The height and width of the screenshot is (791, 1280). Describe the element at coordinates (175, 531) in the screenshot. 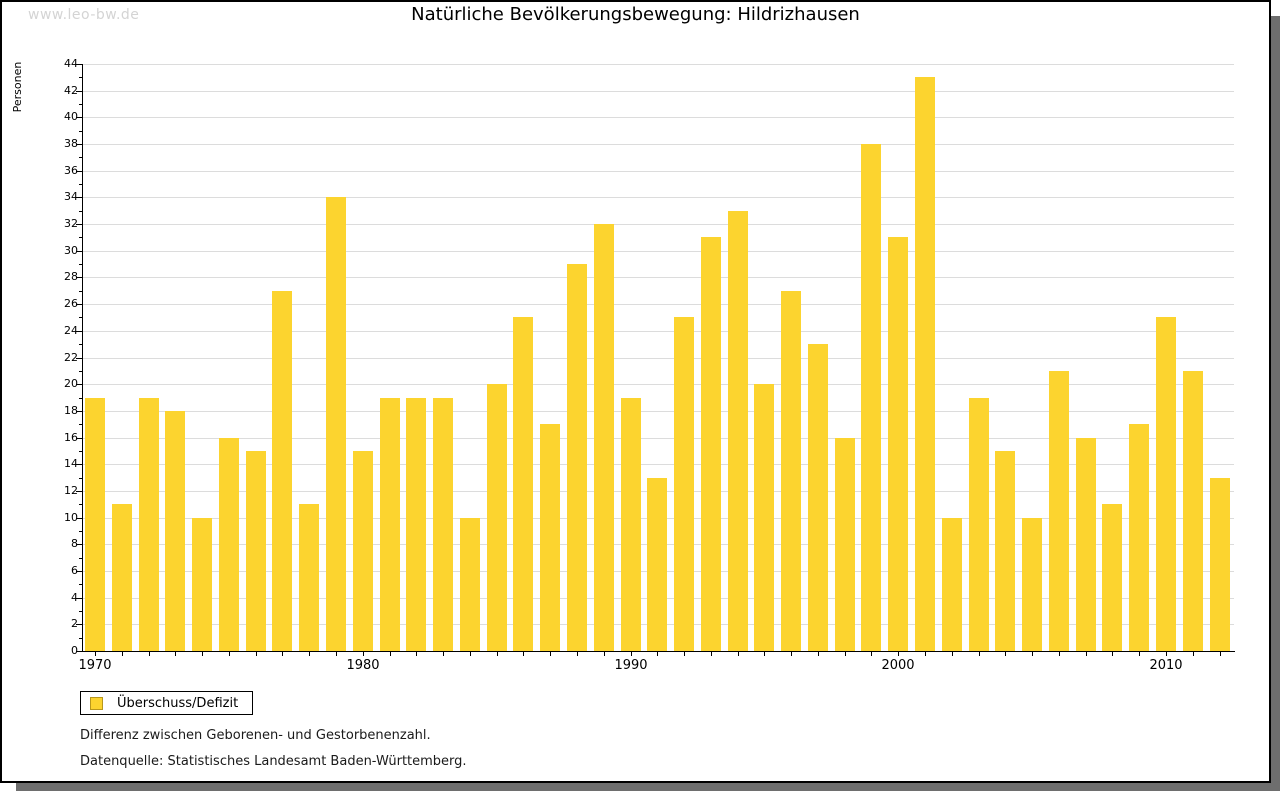

I see `bar-1973` at that location.